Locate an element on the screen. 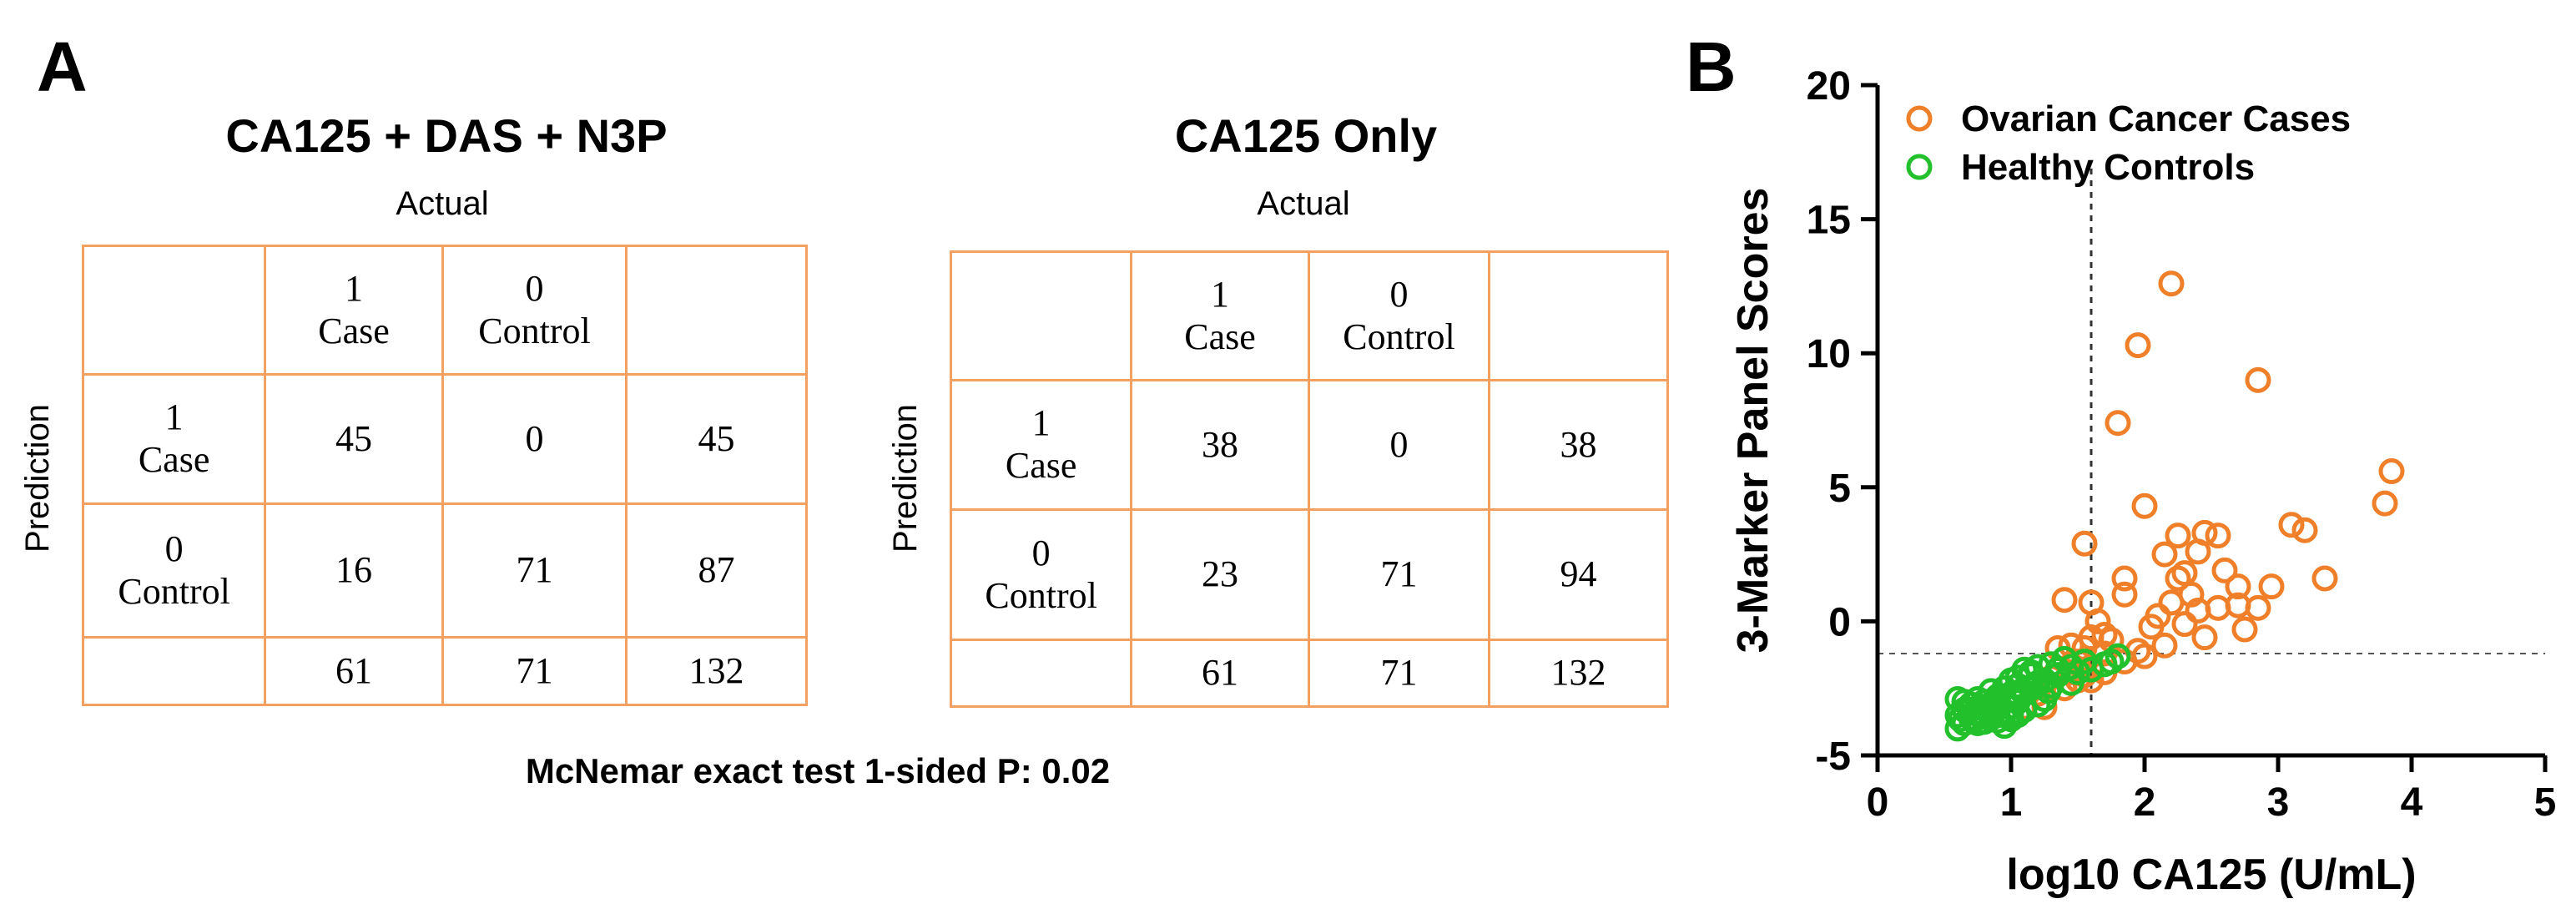 This screenshot has width=2576, height=919. x-axis-label: log10 CA125 (U/mL) is located at coordinates (2211, 875).